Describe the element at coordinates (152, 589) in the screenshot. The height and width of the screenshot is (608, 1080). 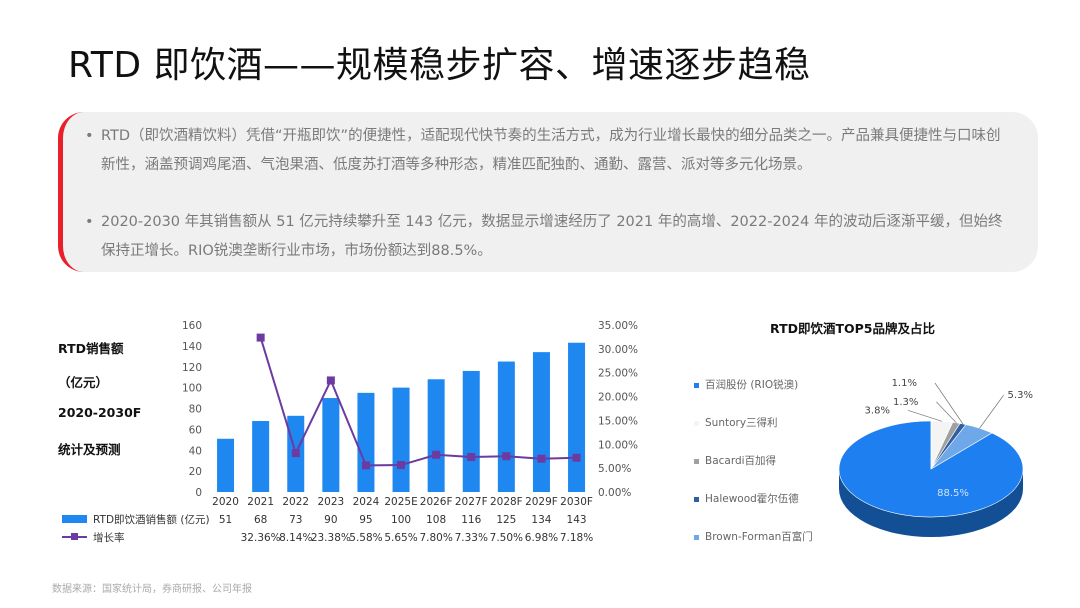
I see `data-source: 数据来源：国家统计局，券商研报、公司年报` at that location.